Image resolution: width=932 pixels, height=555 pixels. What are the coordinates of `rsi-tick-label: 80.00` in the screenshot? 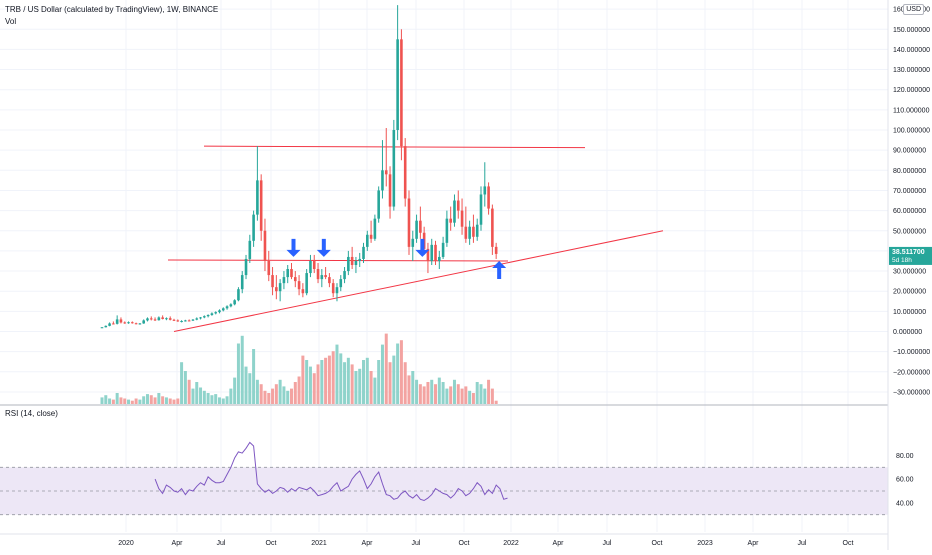 It's located at (905, 456).